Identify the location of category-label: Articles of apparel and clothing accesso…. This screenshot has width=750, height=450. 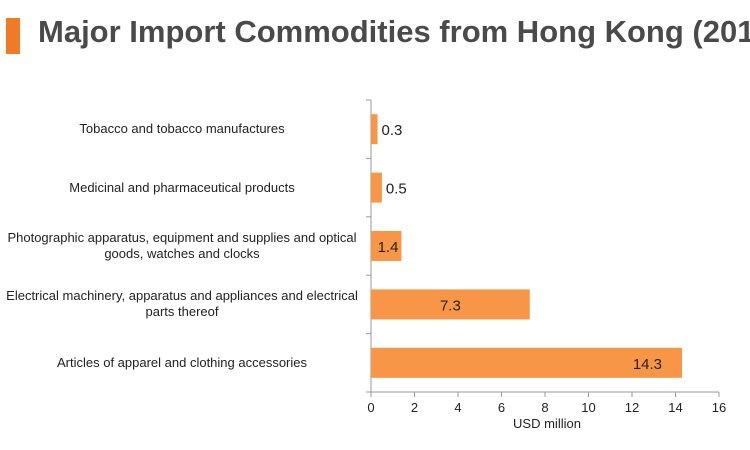
(182, 362).